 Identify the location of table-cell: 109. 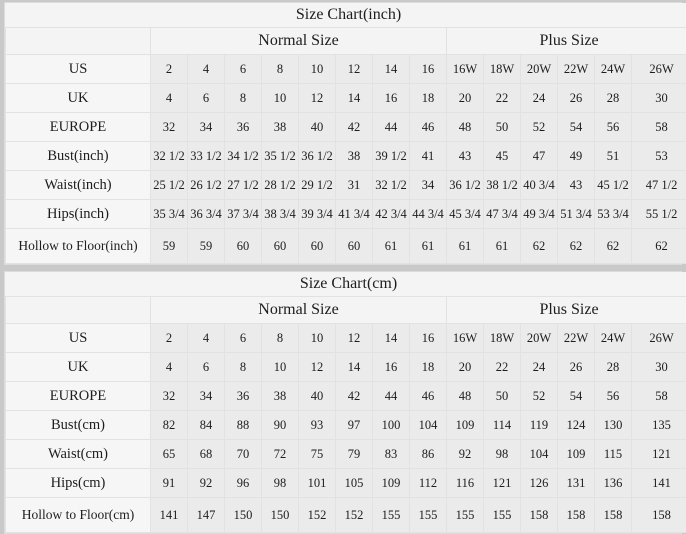
(465, 425).